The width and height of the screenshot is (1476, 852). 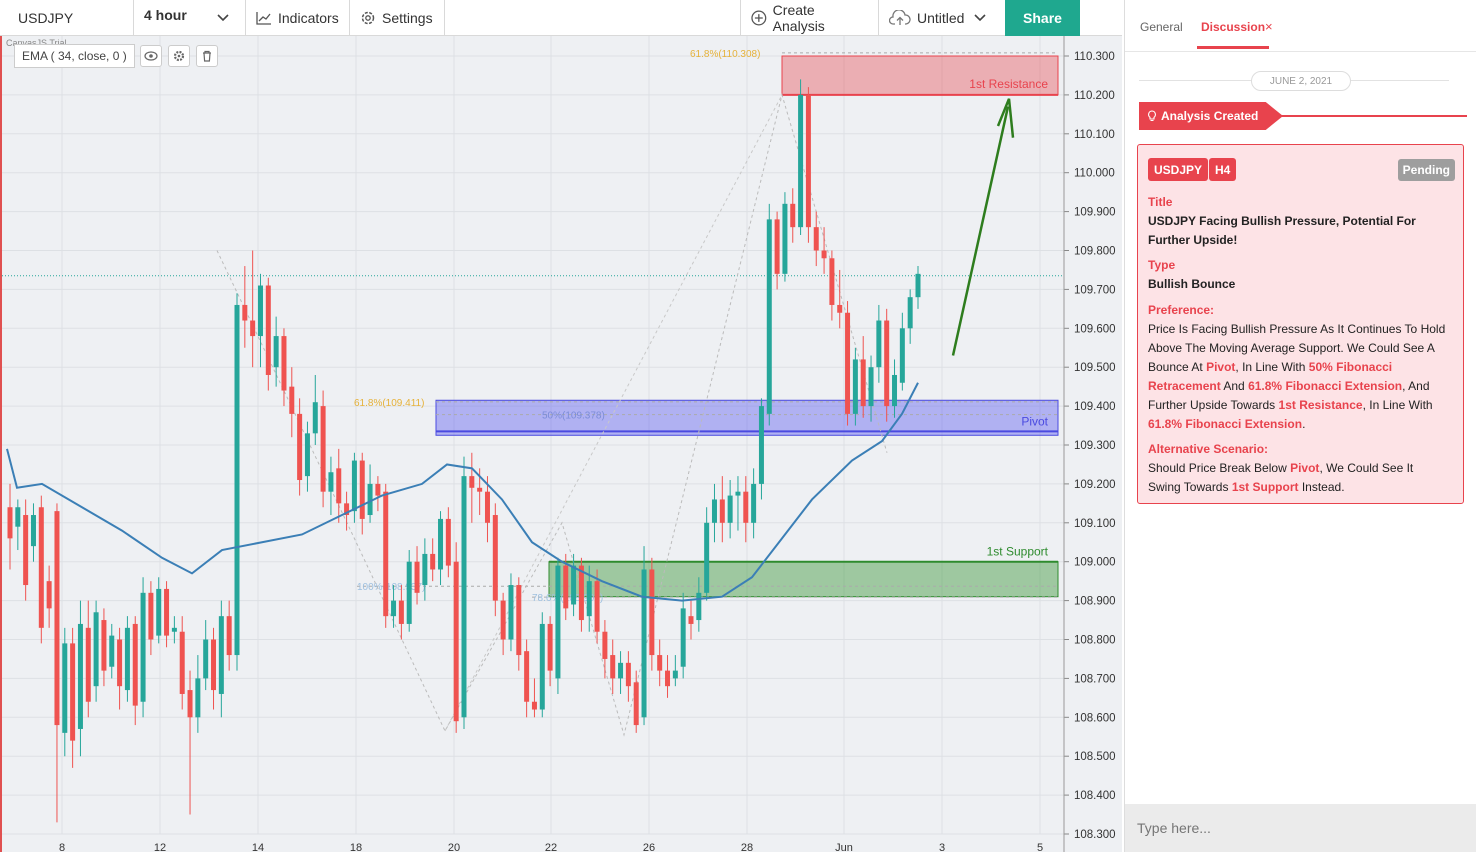 I want to click on support-label: 1st Support, so click(x=1018, y=552).